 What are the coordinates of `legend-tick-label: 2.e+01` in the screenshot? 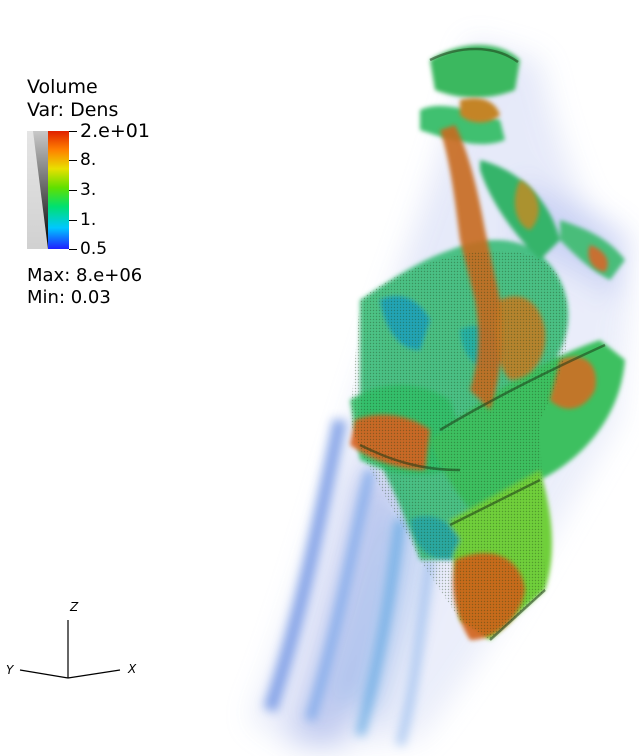 It's located at (115, 131).